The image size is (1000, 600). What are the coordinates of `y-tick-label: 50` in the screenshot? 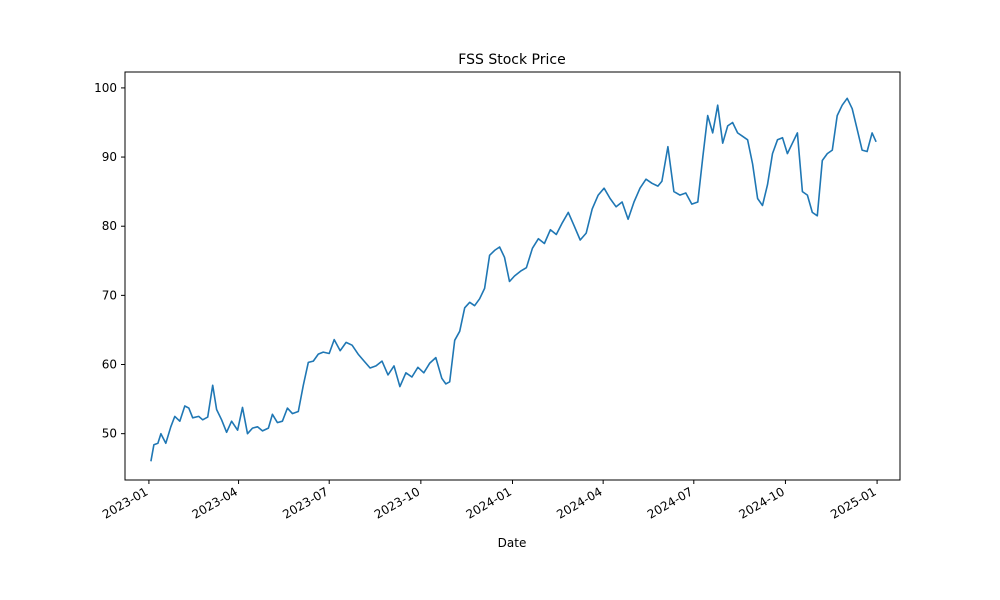 It's located at (109, 434).